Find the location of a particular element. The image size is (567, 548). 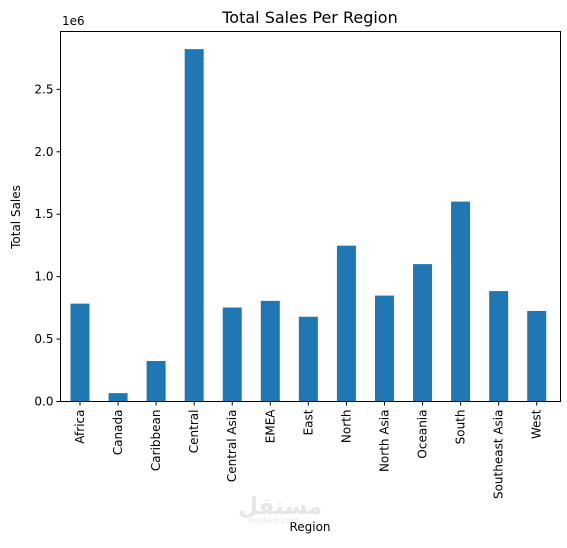

x-tick-label: Central Asia is located at coordinates (232, 446).